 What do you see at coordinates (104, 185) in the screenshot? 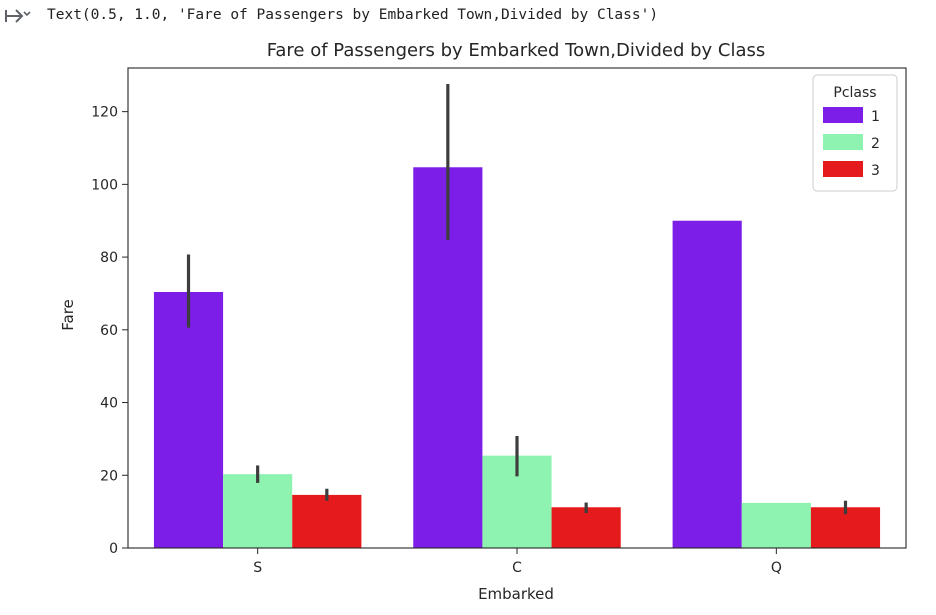
I see `y-tick-label: 100` at bounding box center [104, 185].